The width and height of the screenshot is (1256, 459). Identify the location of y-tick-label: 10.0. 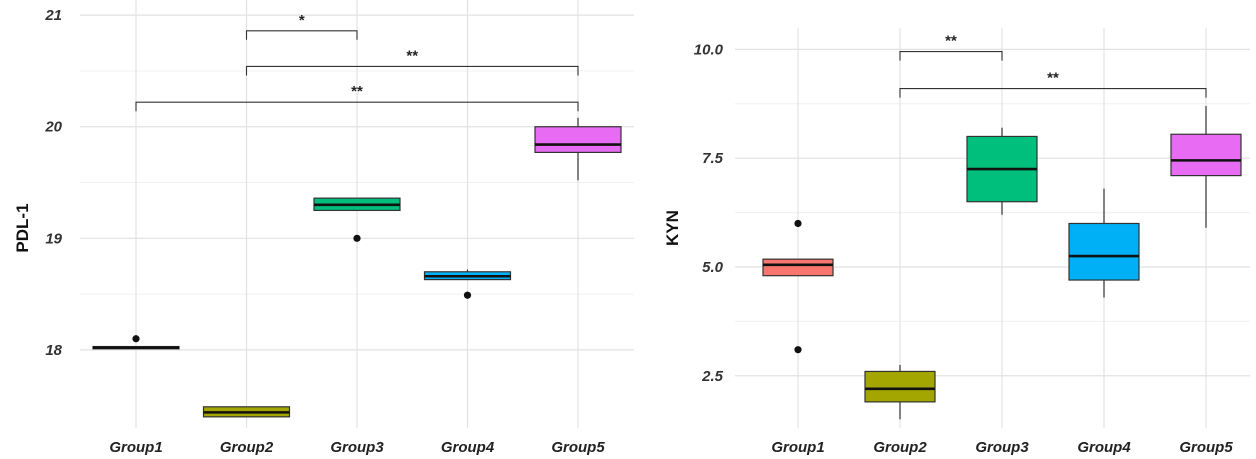
(709, 49).